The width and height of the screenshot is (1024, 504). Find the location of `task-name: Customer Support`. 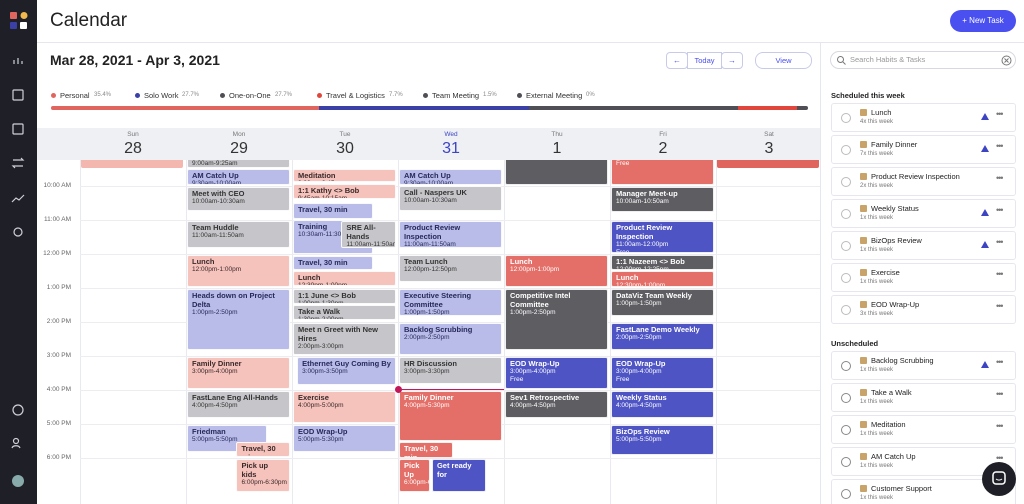

task-name: Customer Support is located at coordinates (901, 488).